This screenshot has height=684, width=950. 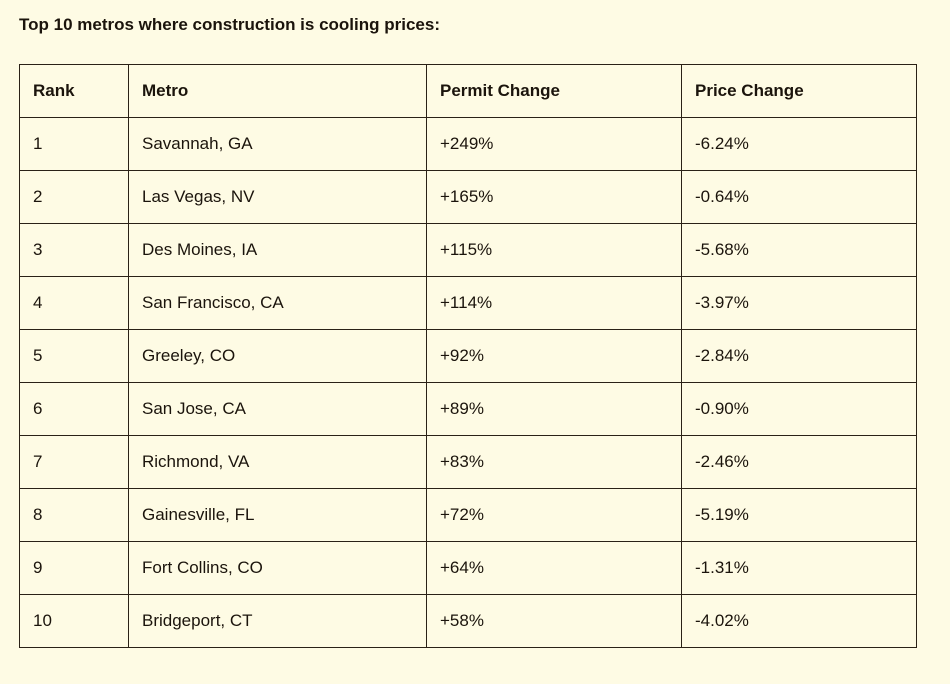 What do you see at coordinates (277, 621) in the screenshot?
I see `metro-cell: Bridgeport, CT` at bounding box center [277, 621].